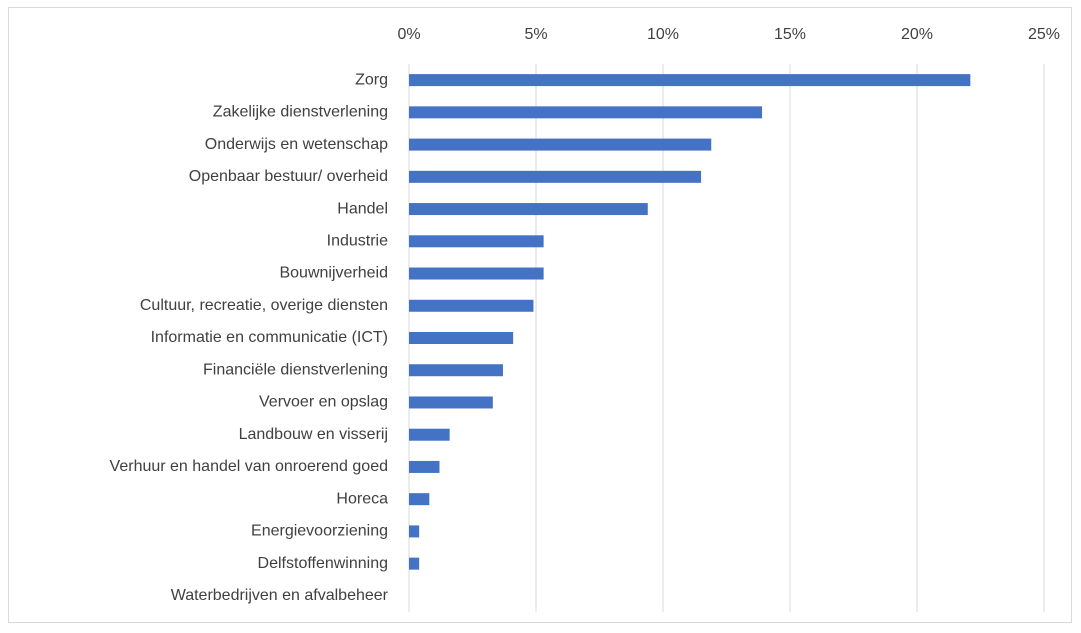 The image size is (1081, 633). I want to click on y-tick-label: Industrie, so click(357, 241).